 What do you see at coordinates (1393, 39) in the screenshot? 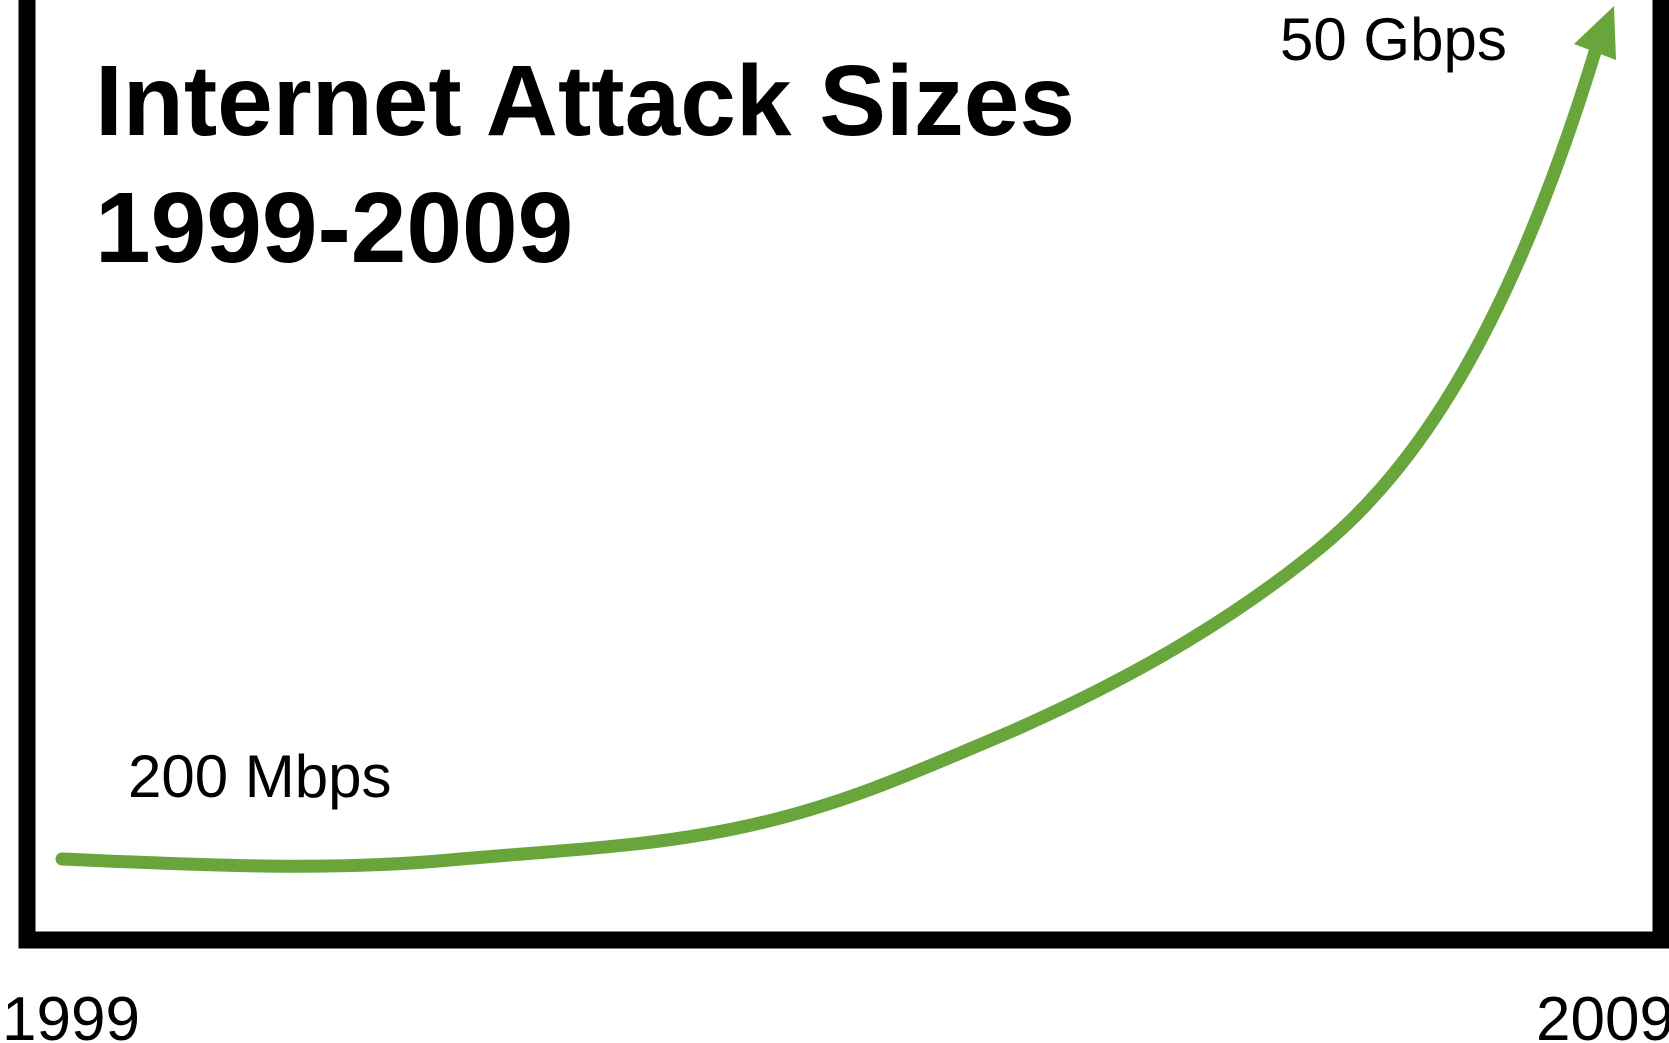
I see `end-value-label: 50 Gbps` at bounding box center [1393, 39].